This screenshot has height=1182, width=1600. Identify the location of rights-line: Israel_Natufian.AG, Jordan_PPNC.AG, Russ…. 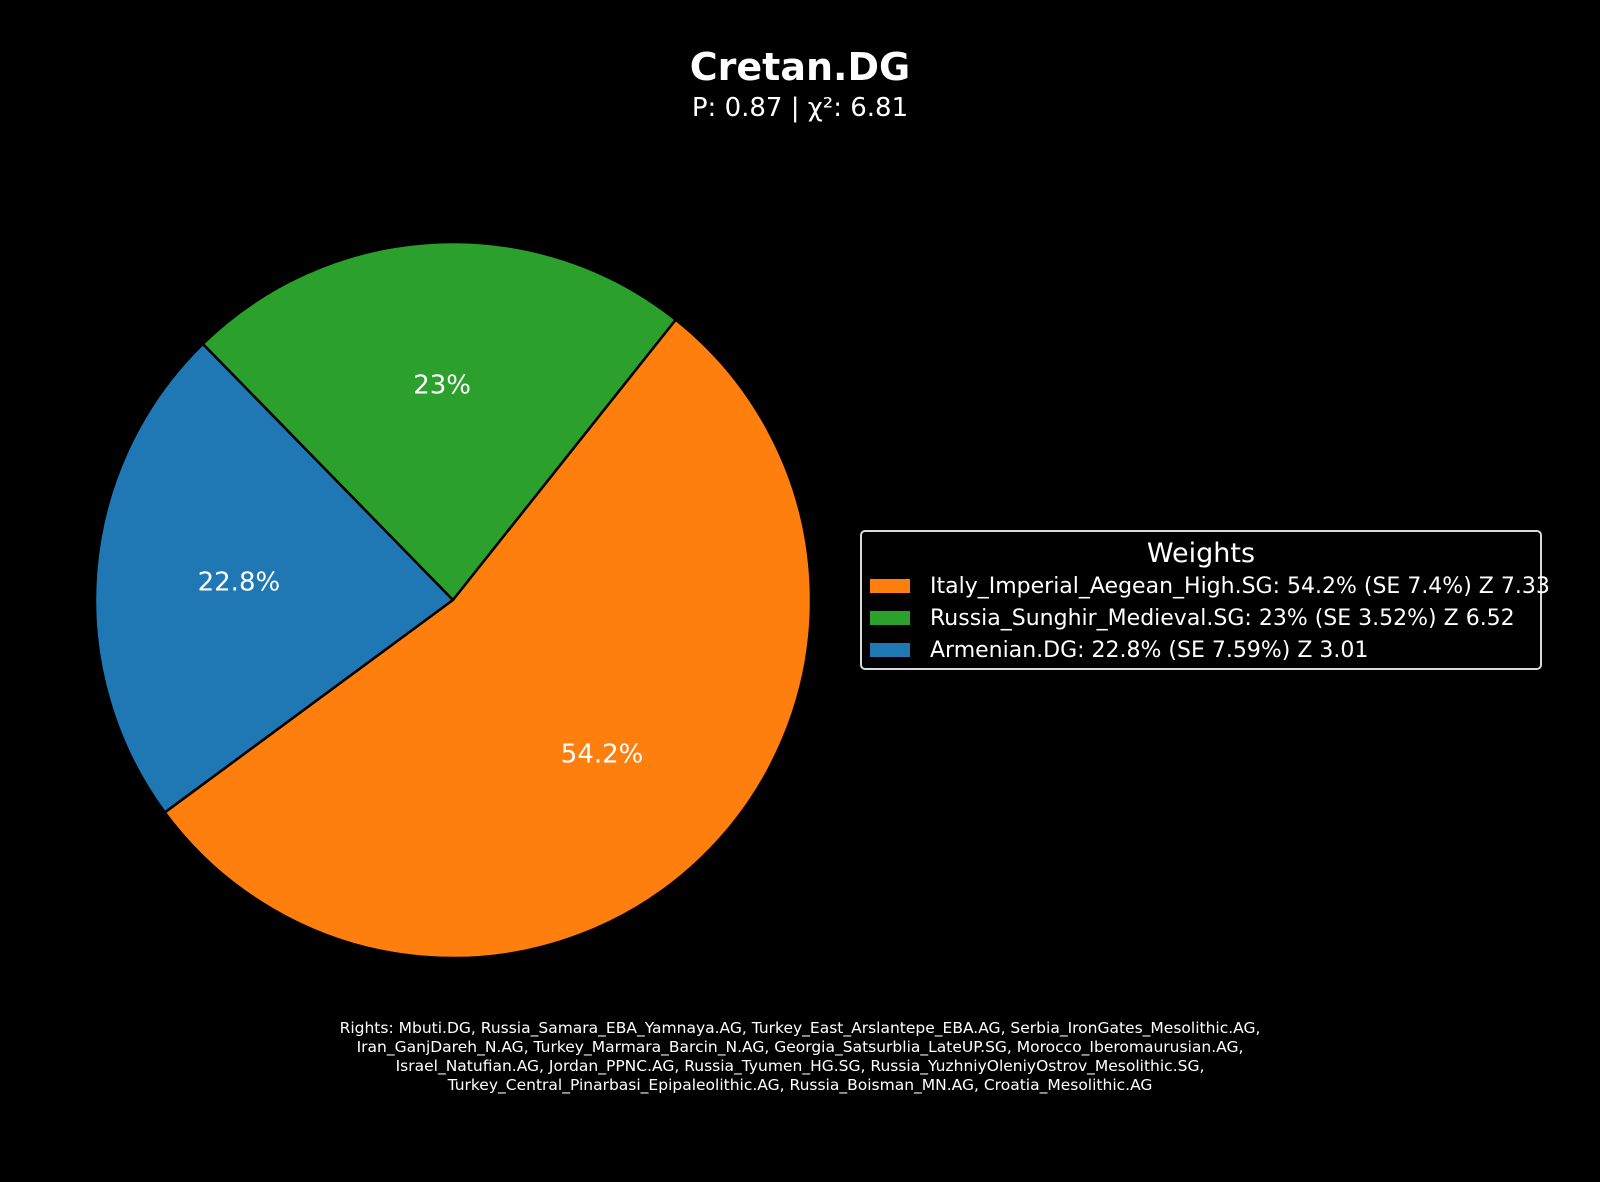
(800, 1066).